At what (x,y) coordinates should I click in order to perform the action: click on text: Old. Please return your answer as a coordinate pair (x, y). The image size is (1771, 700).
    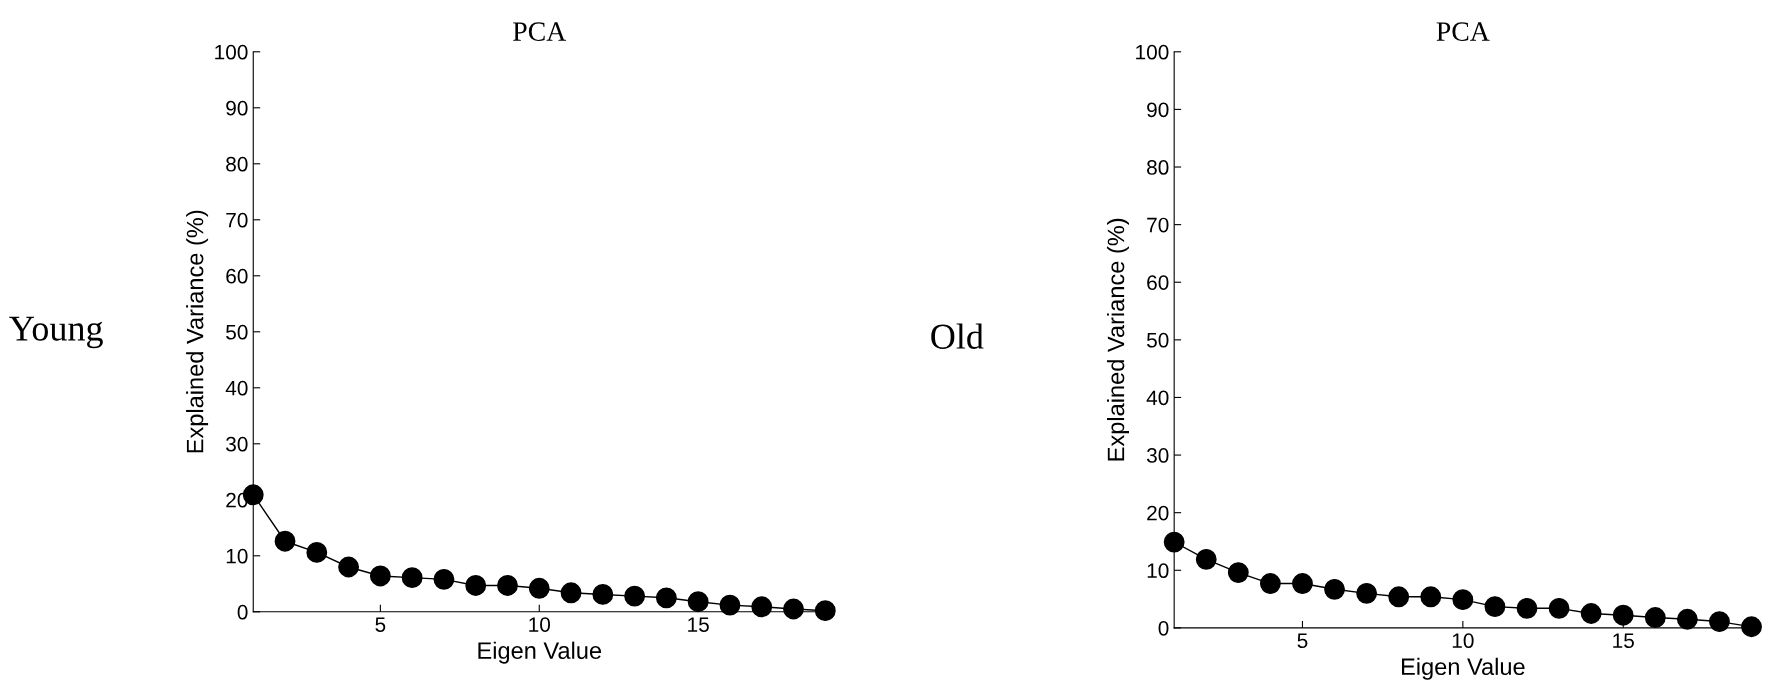
    Looking at the image, I should click on (957, 336).